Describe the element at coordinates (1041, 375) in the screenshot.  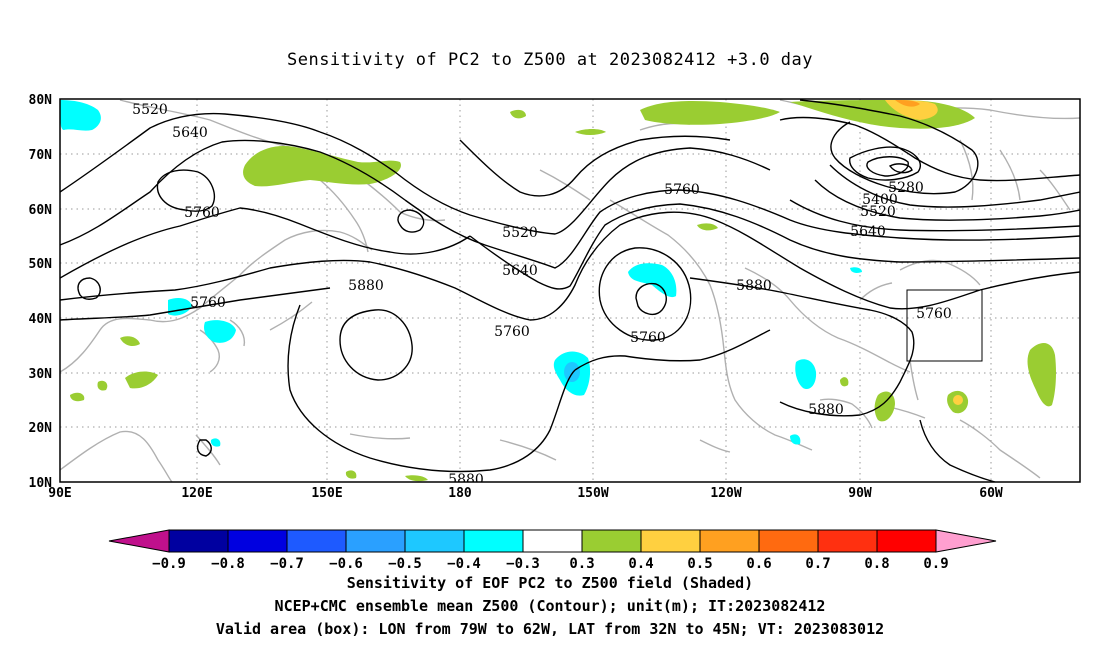
I see `shade-positive-atlantic` at that location.